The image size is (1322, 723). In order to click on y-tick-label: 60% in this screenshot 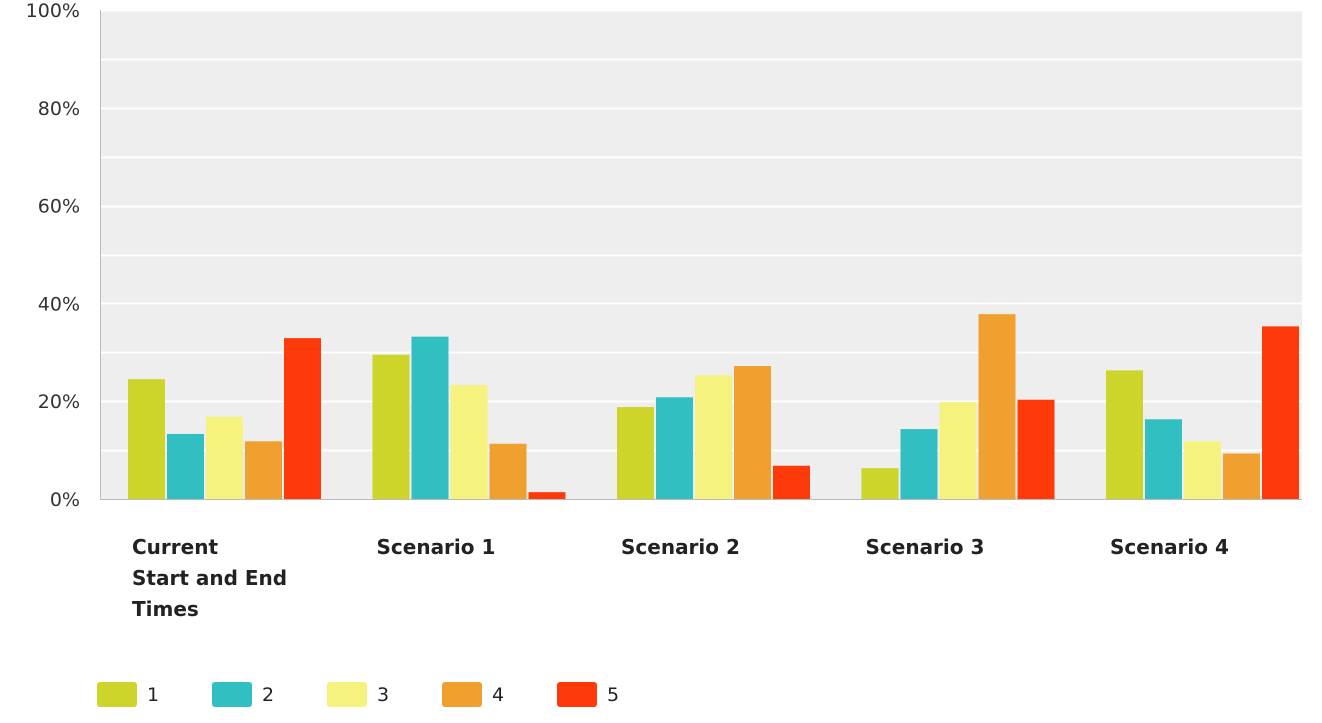, I will do `click(59, 207)`.